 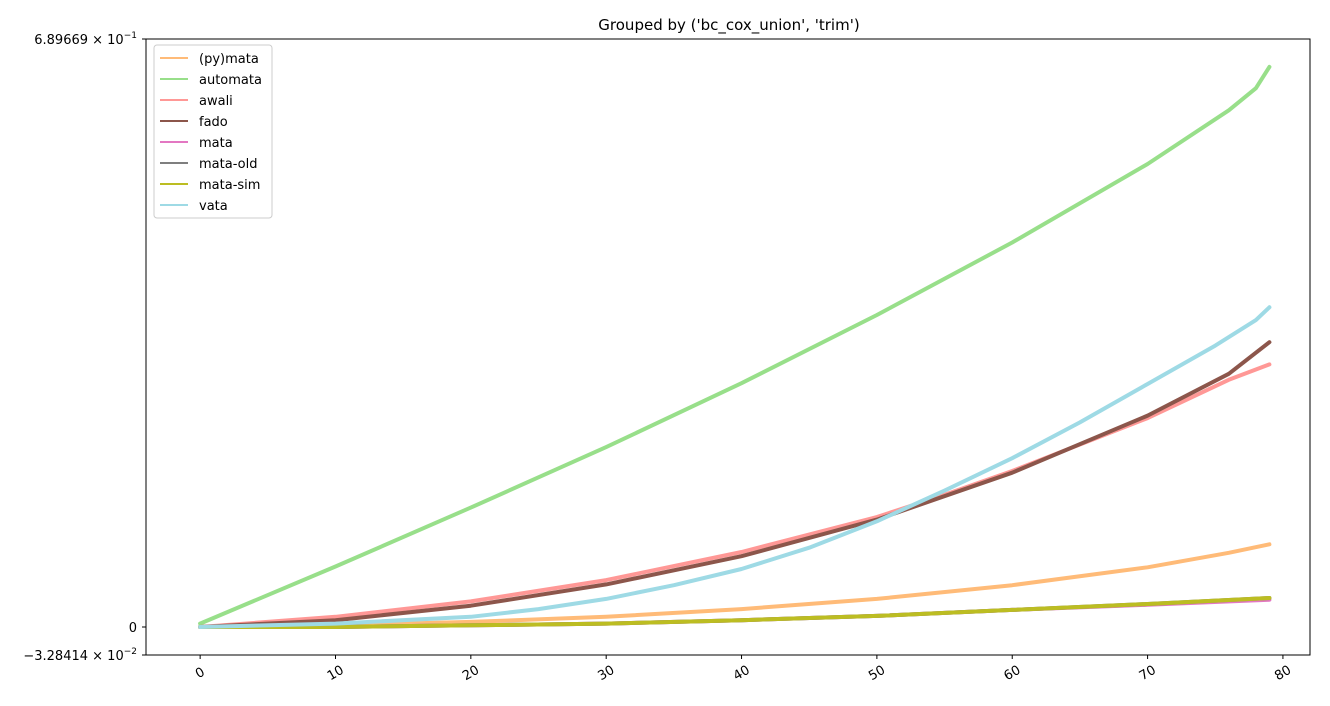 I want to click on series-line-mata-sim, so click(x=735, y=612).